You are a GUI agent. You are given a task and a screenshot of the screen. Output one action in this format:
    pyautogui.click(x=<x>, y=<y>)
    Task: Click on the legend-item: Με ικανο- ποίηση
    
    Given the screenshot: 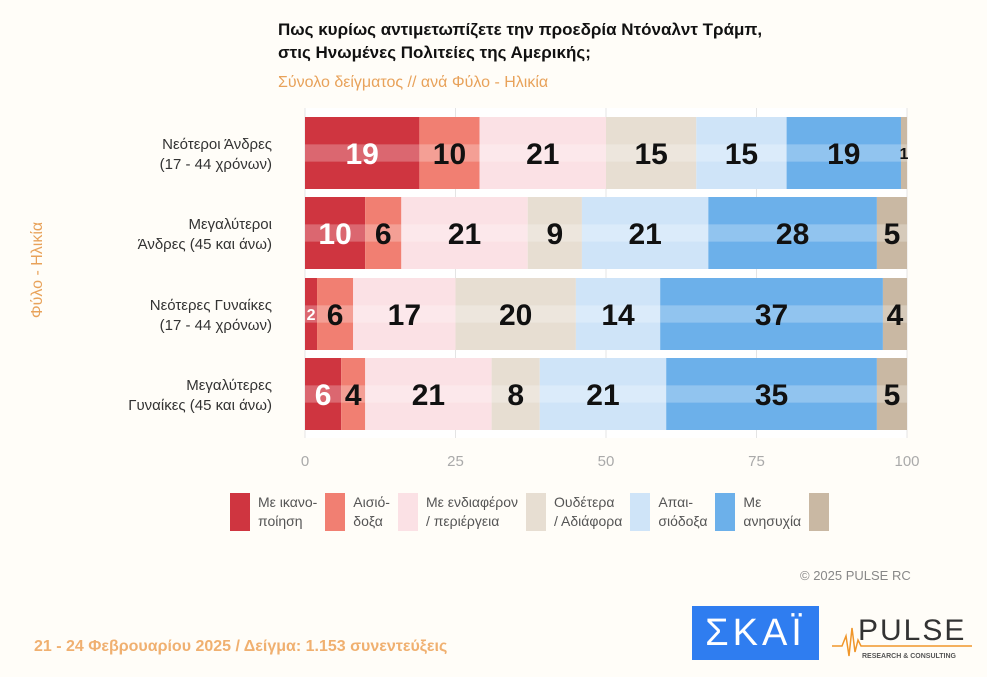 What is the action you would take?
    pyautogui.click(x=273, y=512)
    